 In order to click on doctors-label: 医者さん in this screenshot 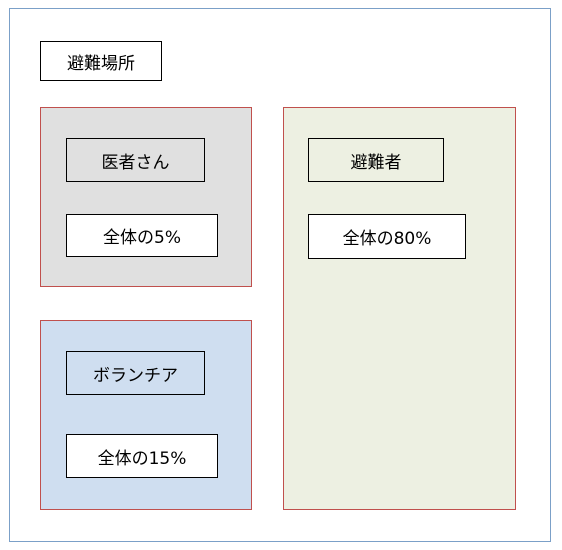, I will do `click(135, 160)`.